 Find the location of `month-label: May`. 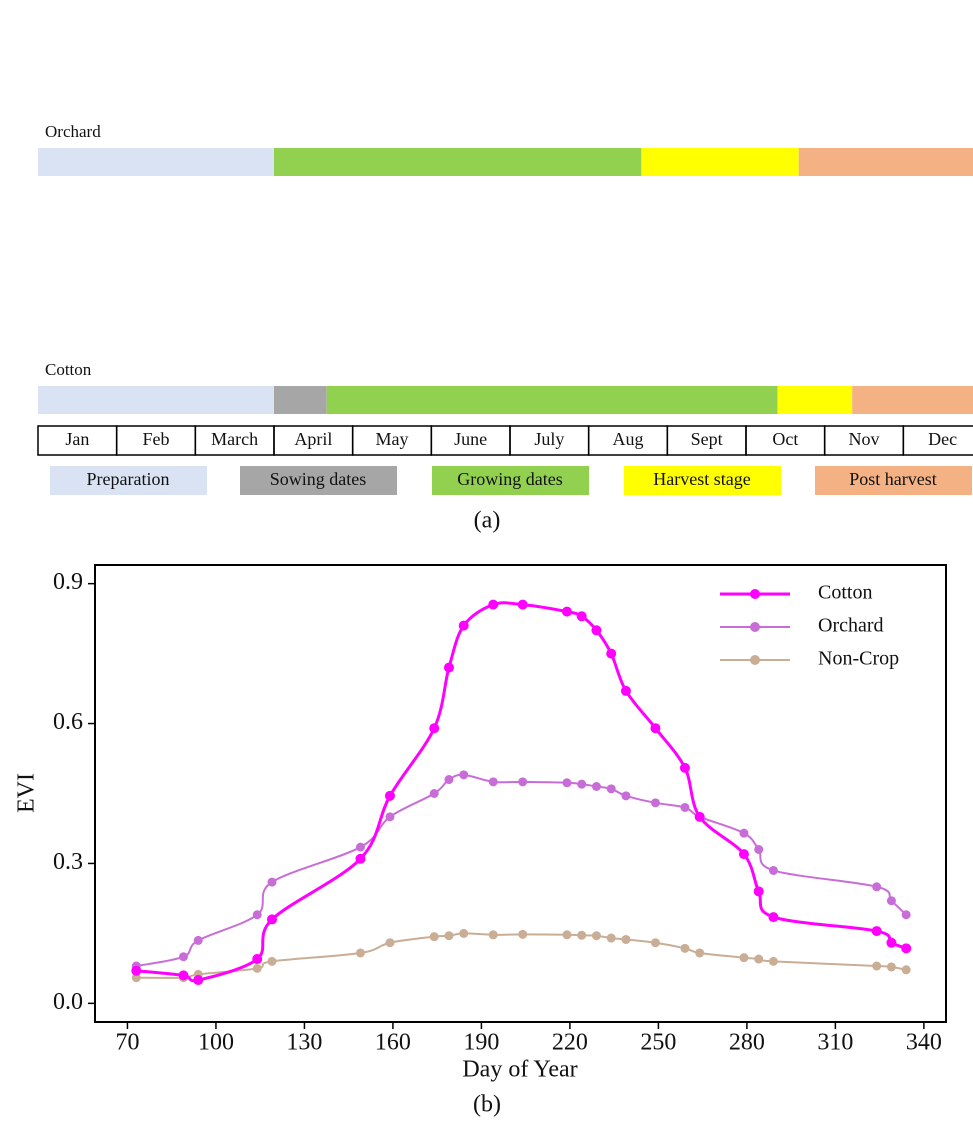

month-label: May is located at coordinates (392, 439).